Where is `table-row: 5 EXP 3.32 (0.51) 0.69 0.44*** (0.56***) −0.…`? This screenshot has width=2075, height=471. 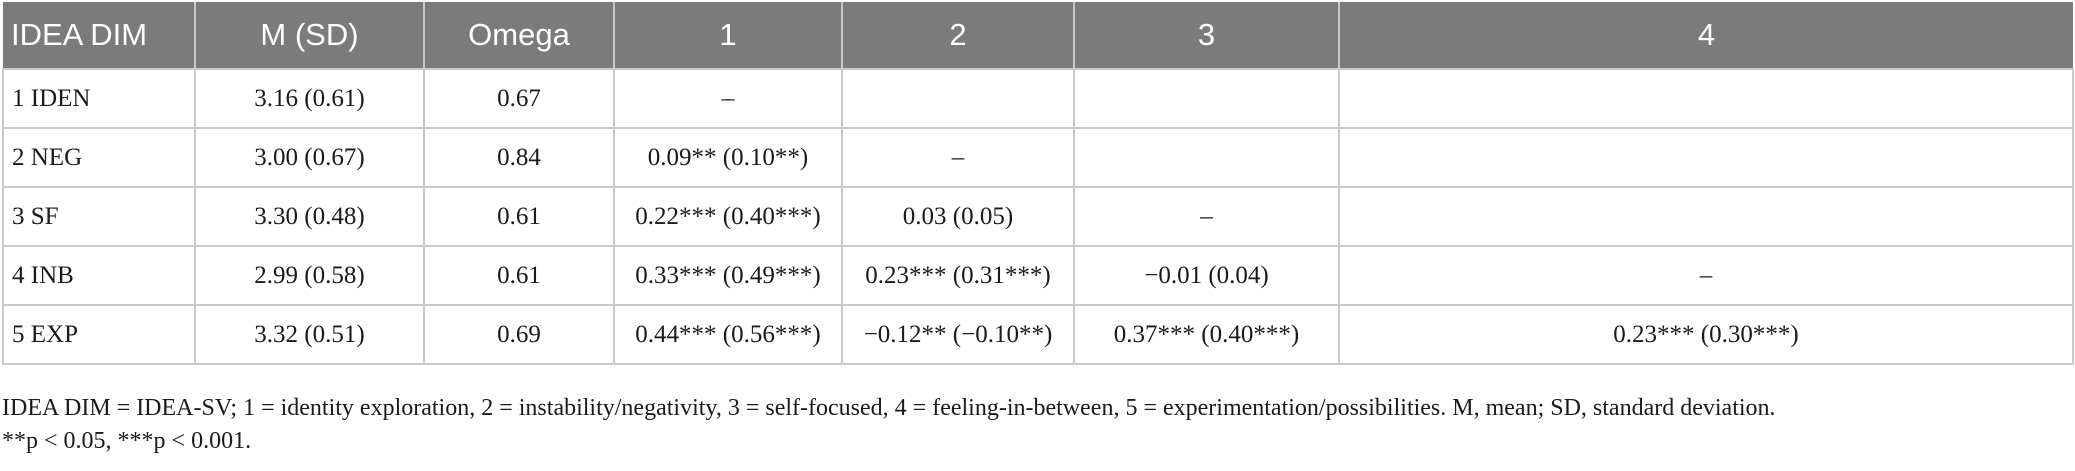 table-row: 5 EXP 3.32 (0.51) 0.69 0.44*** (0.56***) −0.… is located at coordinates (1038, 334).